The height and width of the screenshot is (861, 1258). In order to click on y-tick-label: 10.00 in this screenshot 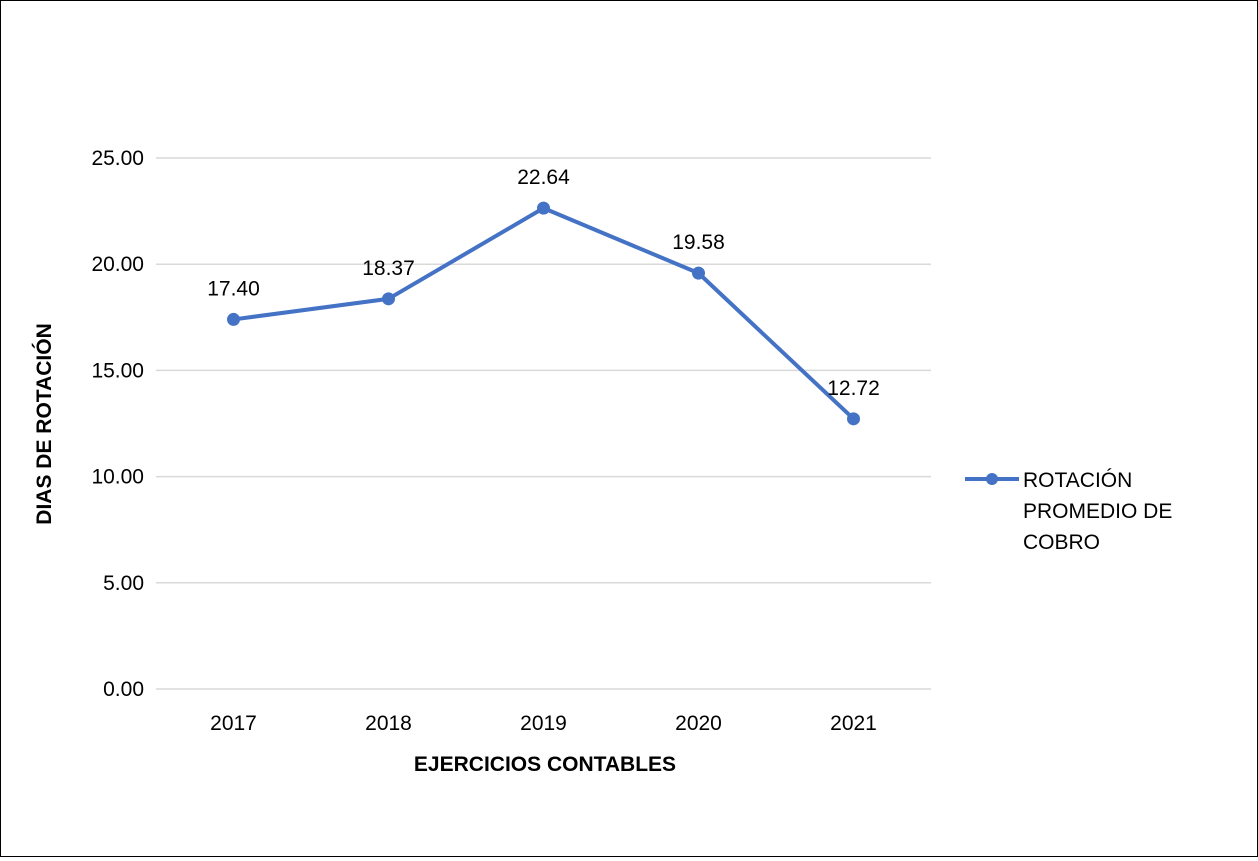, I will do `click(117, 477)`.